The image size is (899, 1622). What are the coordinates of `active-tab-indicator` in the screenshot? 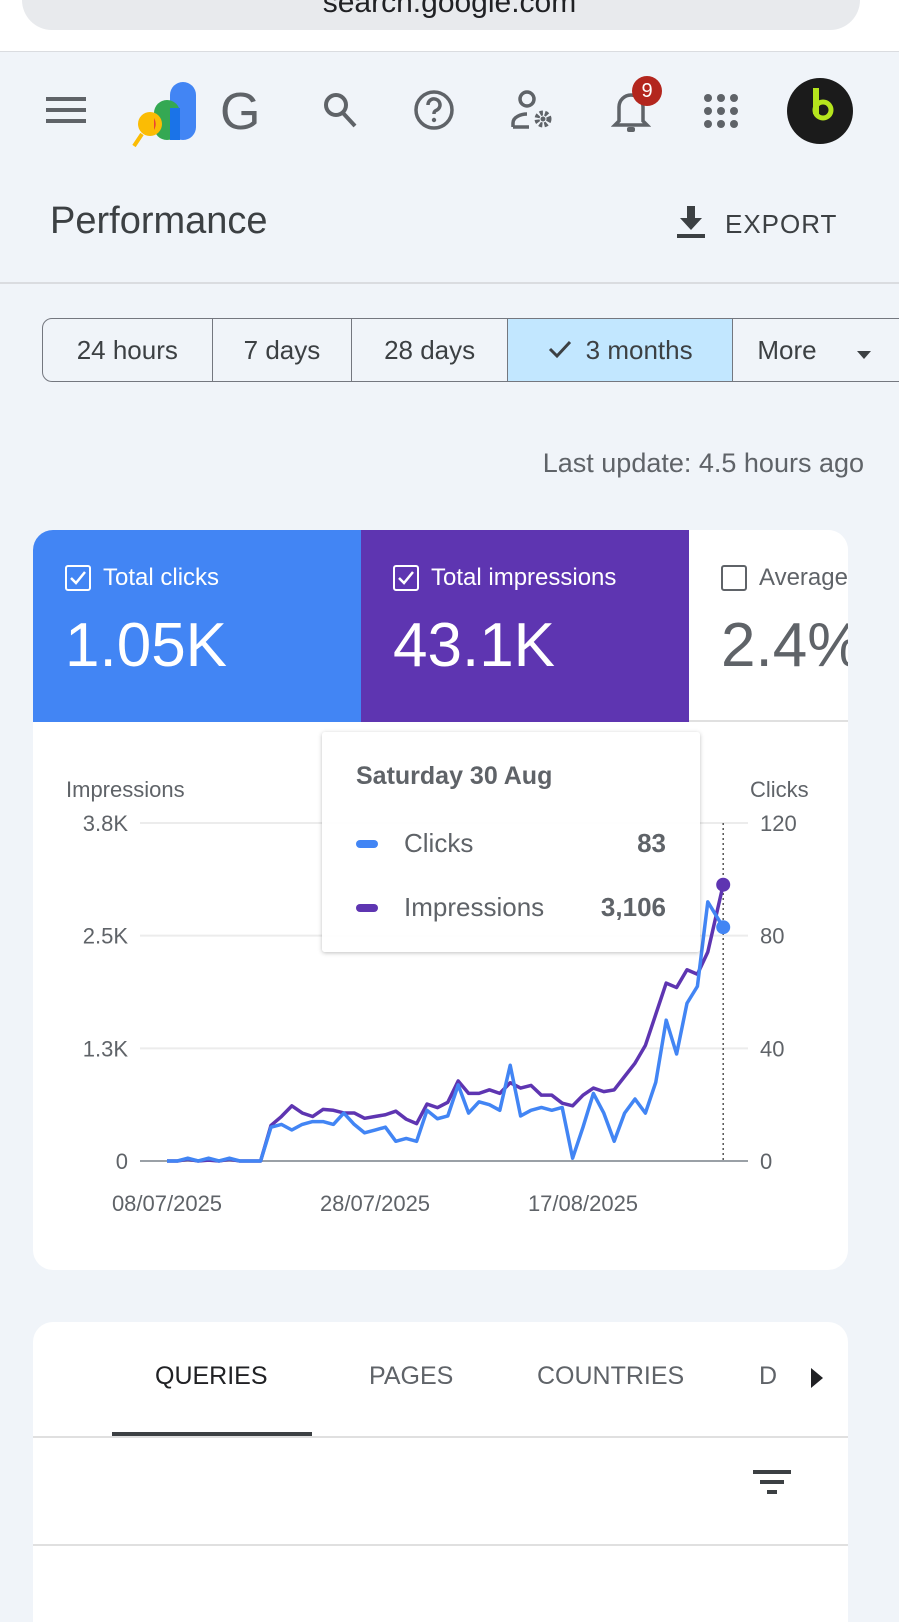 It's located at (212, 1434).